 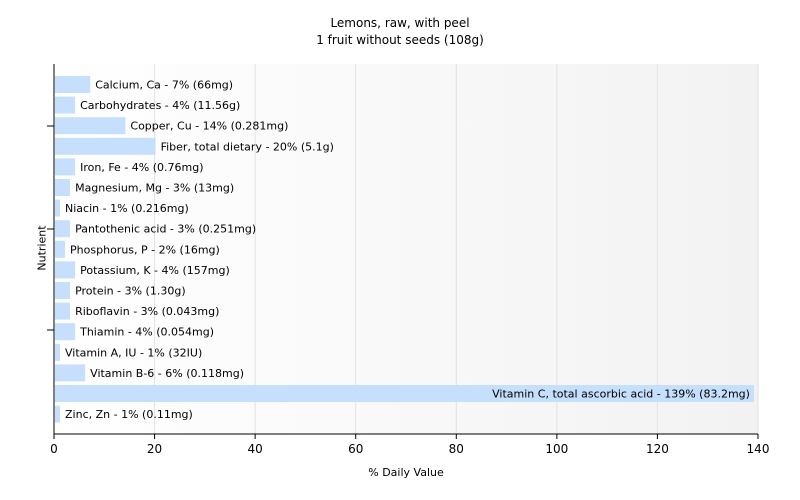 What do you see at coordinates (255, 449) in the screenshot?
I see `x-tick-label: 40` at bounding box center [255, 449].